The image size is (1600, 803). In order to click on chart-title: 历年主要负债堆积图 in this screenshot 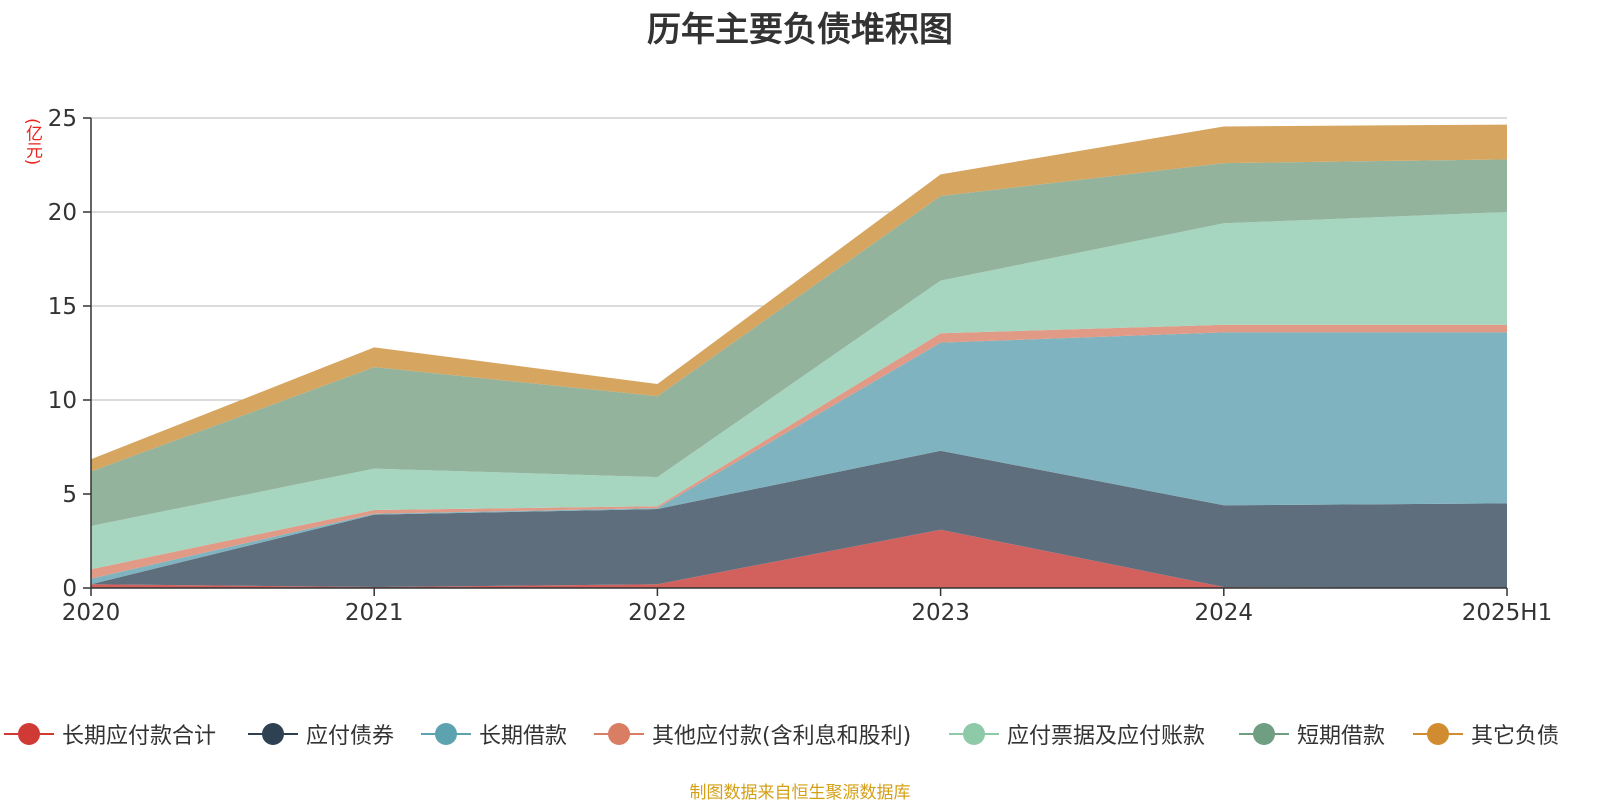, I will do `click(800, 30)`.